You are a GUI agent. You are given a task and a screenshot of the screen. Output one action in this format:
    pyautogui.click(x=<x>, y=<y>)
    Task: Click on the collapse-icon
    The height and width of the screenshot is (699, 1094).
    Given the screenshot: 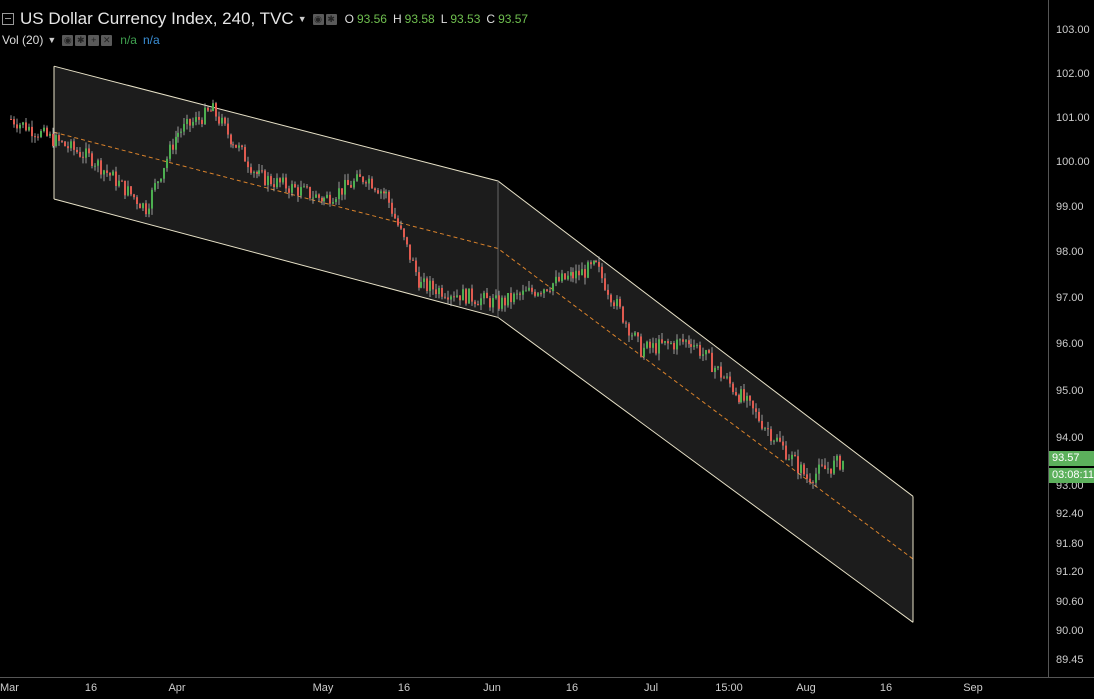 What is the action you would take?
    pyautogui.click(x=8, y=19)
    